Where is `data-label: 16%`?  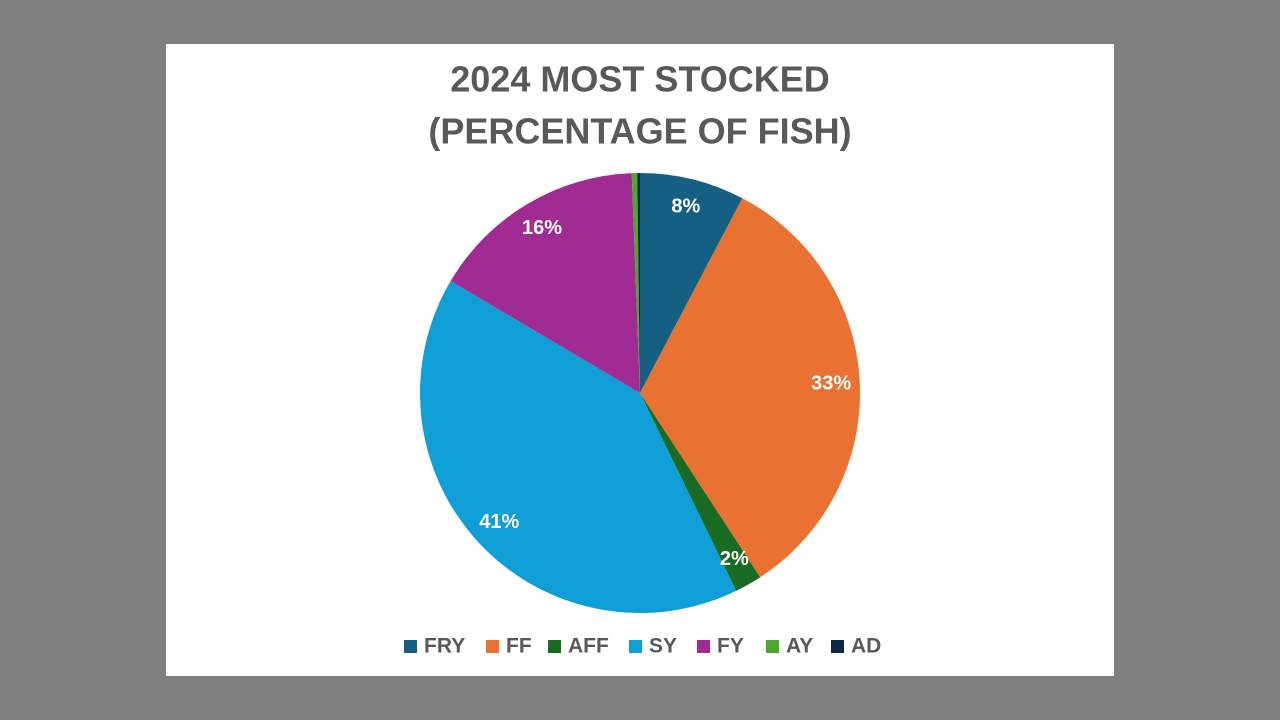
data-label: 16% is located at coordinates (542, 228).